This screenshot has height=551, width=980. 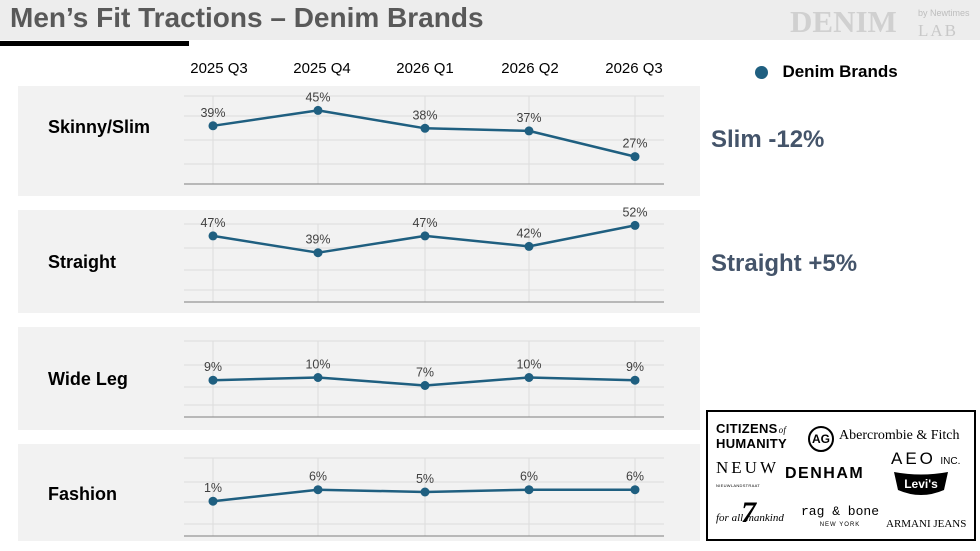 I want to click on ragbone-logo-main: rag & bone, so click(x=840, y=511).